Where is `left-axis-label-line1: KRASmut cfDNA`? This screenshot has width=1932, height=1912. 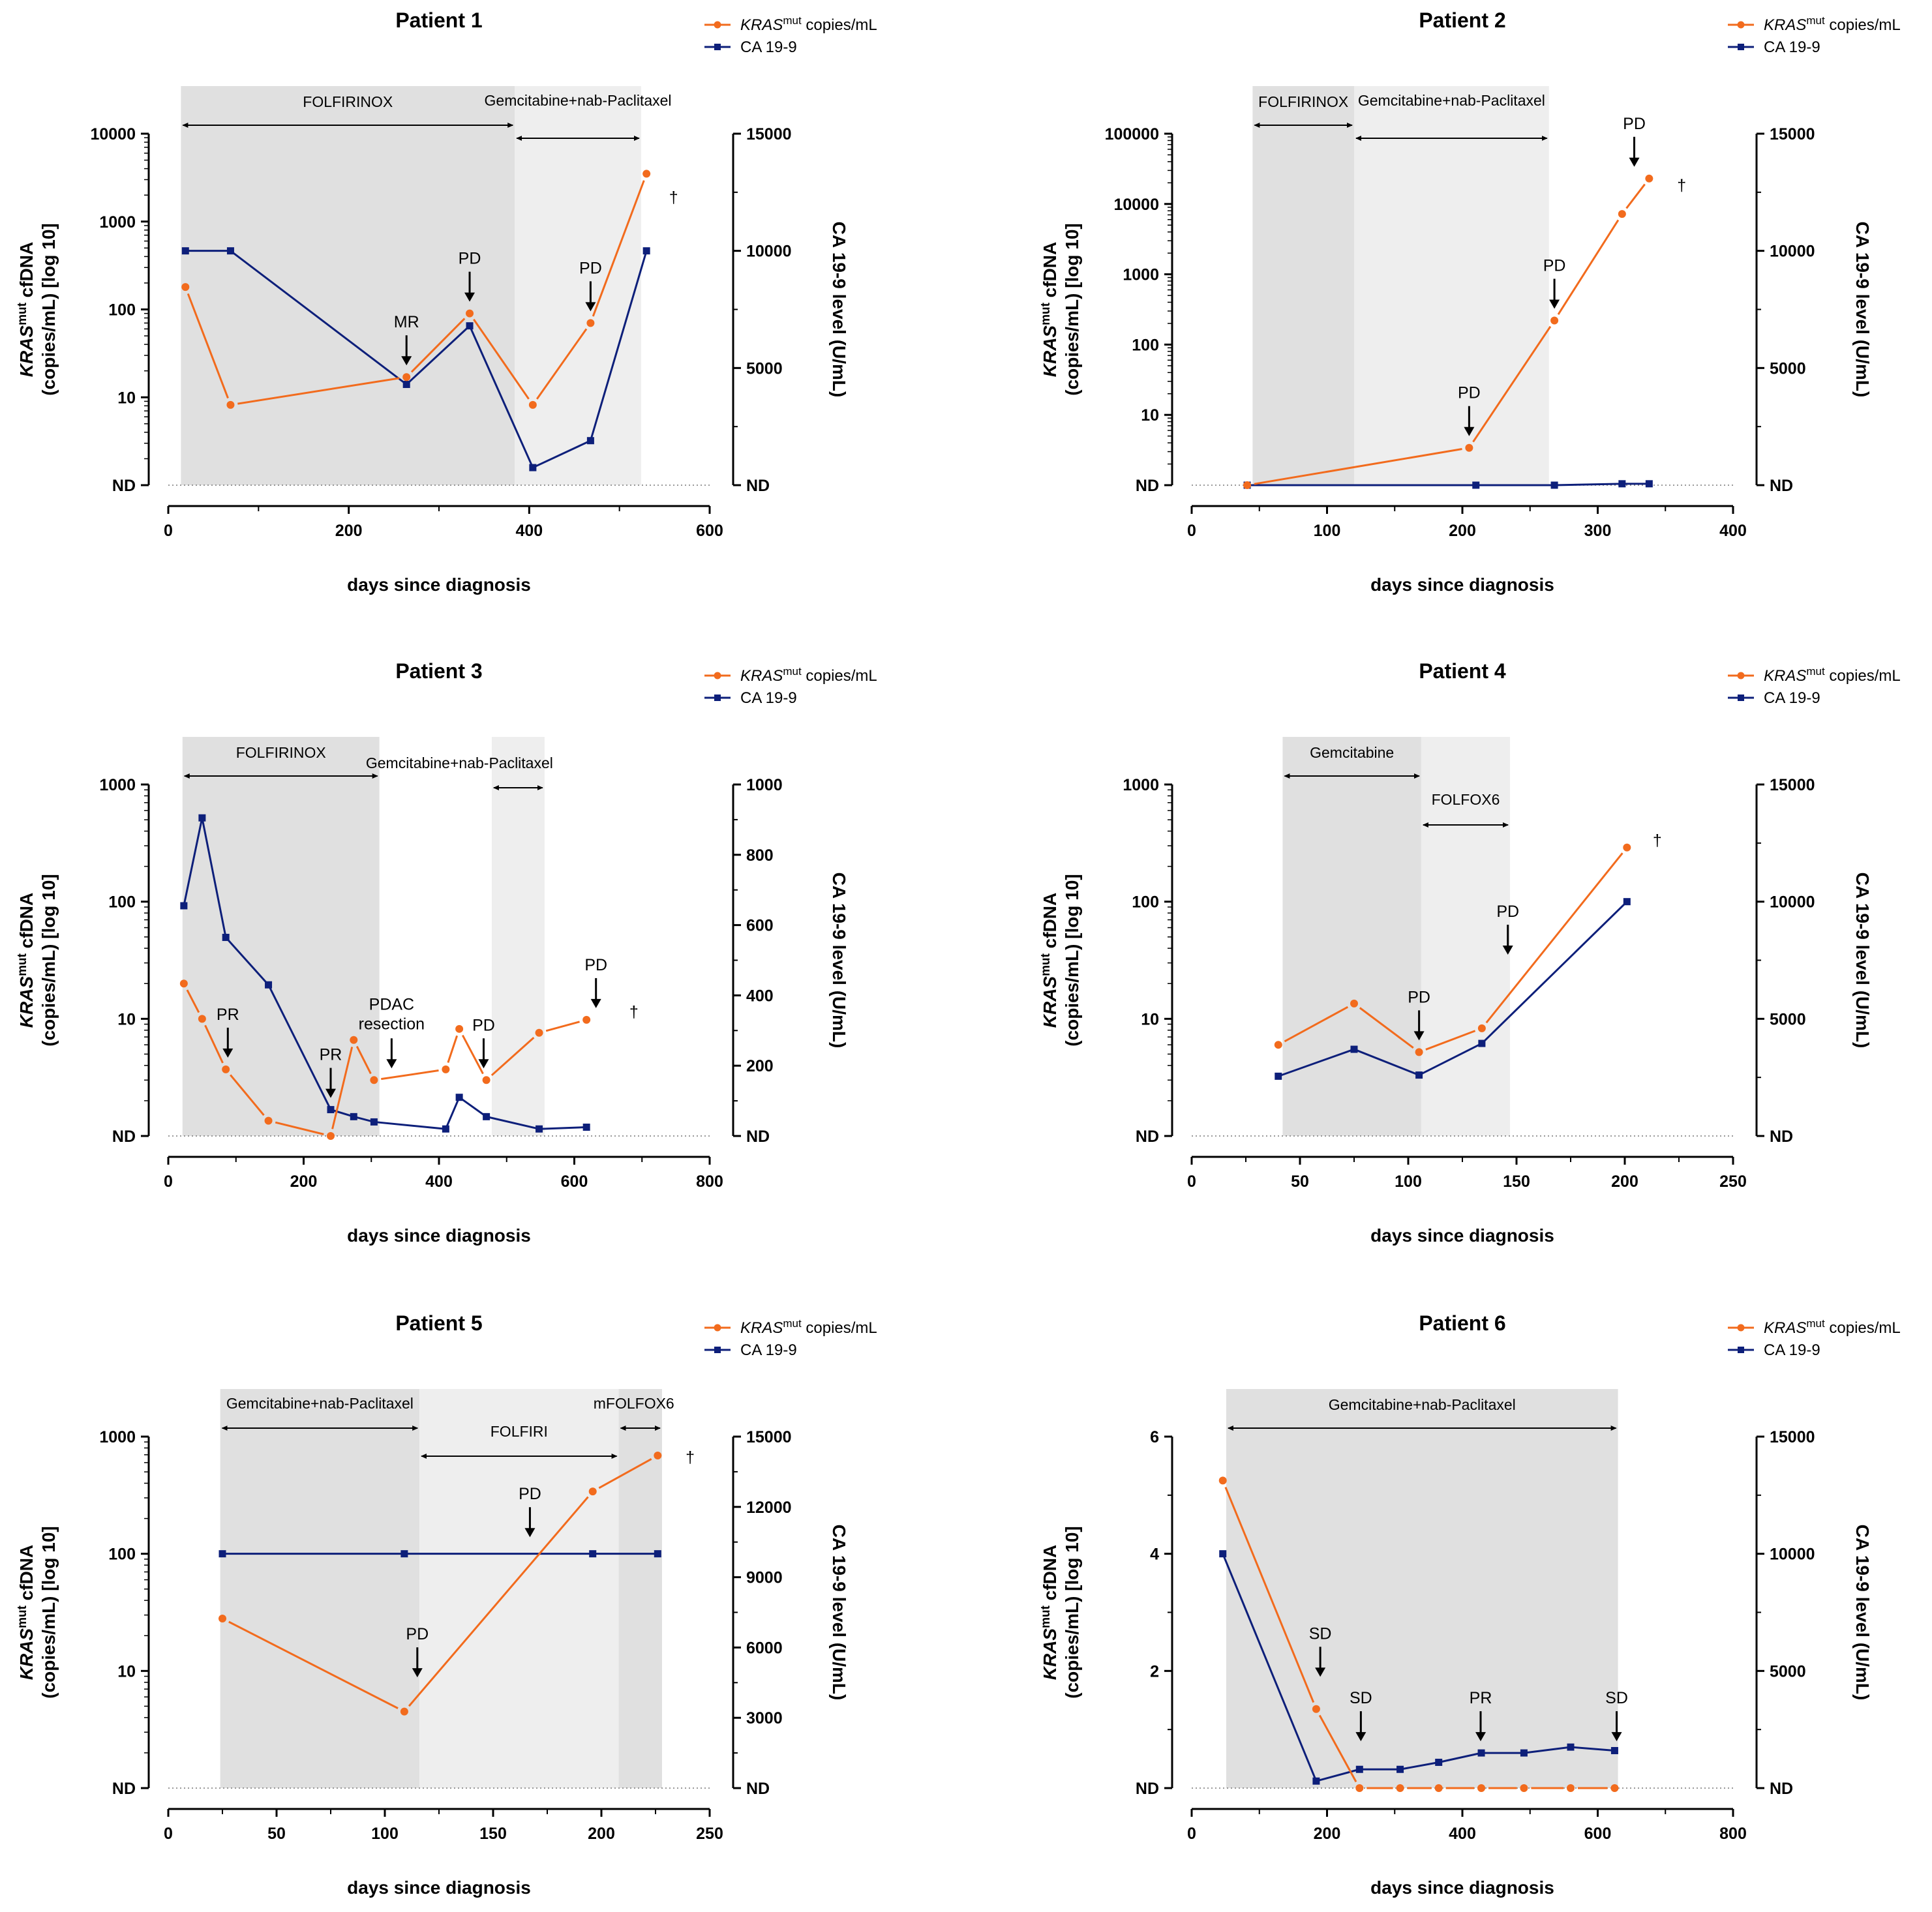
left-axis-label-line1: KRASmut cfDNA is located at coordinates (26, 960).